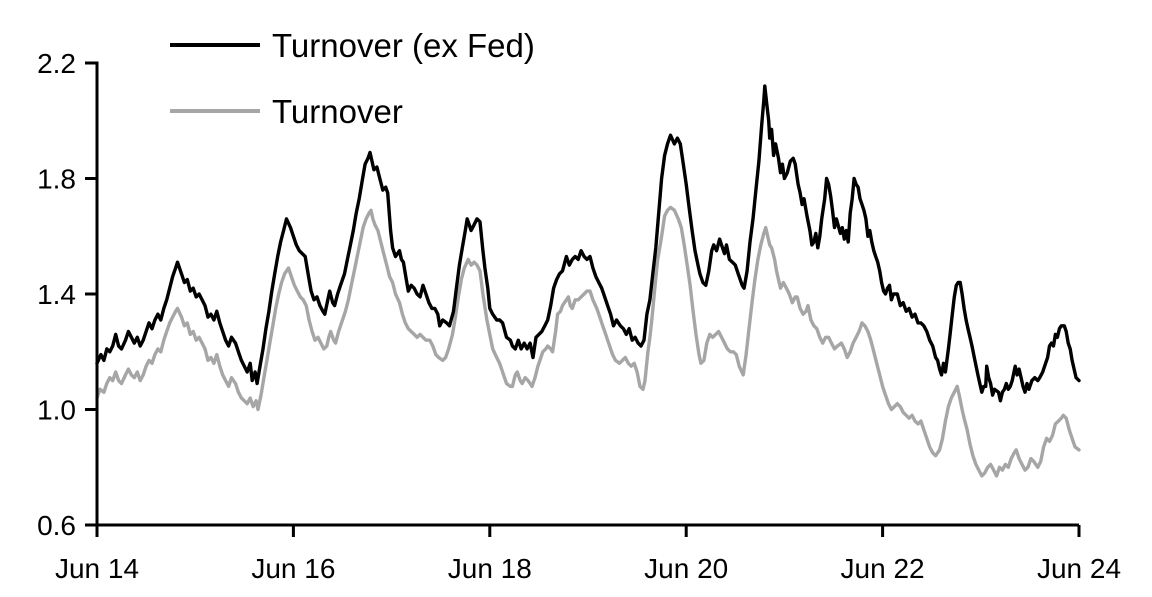 The image size is (1152, 597). What do you see at coordinates (883, 568) in the screenshot?
I see `x-tick-label: Jun 22` at bounding box center [883, 568].